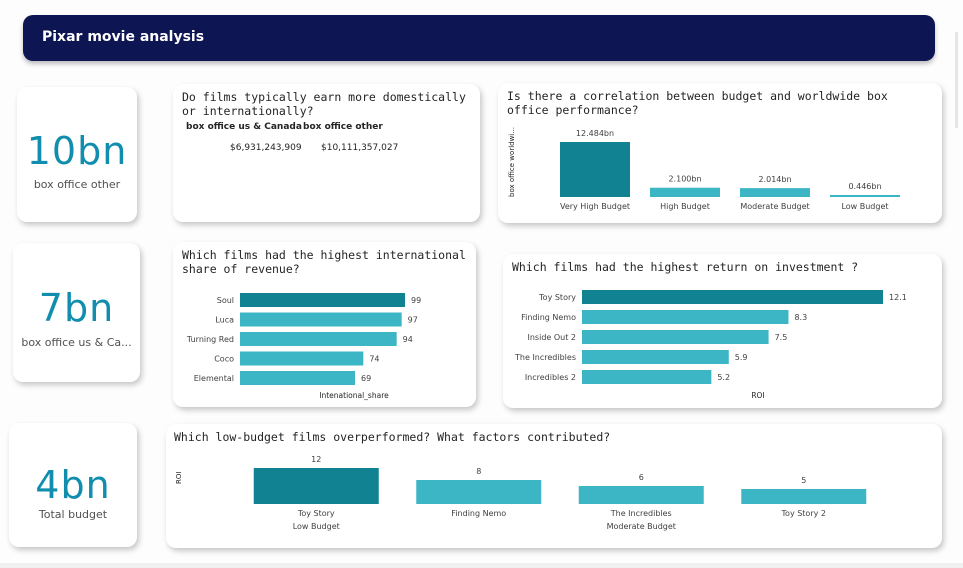  I want to click on data-label: 12.484bn, so click(595, 133).